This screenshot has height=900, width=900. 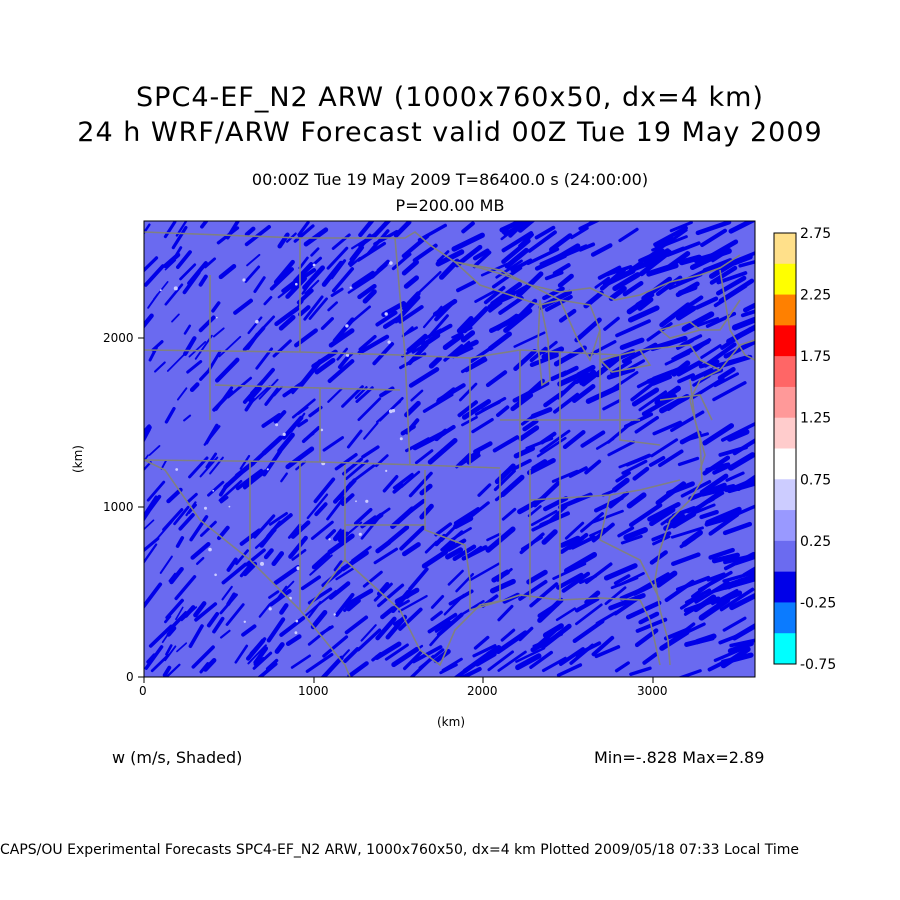 What do you see at coordinates (815, 542) in the screenshot?
I see `colorbar-label: 0.25` at bounding box center [815, 542].